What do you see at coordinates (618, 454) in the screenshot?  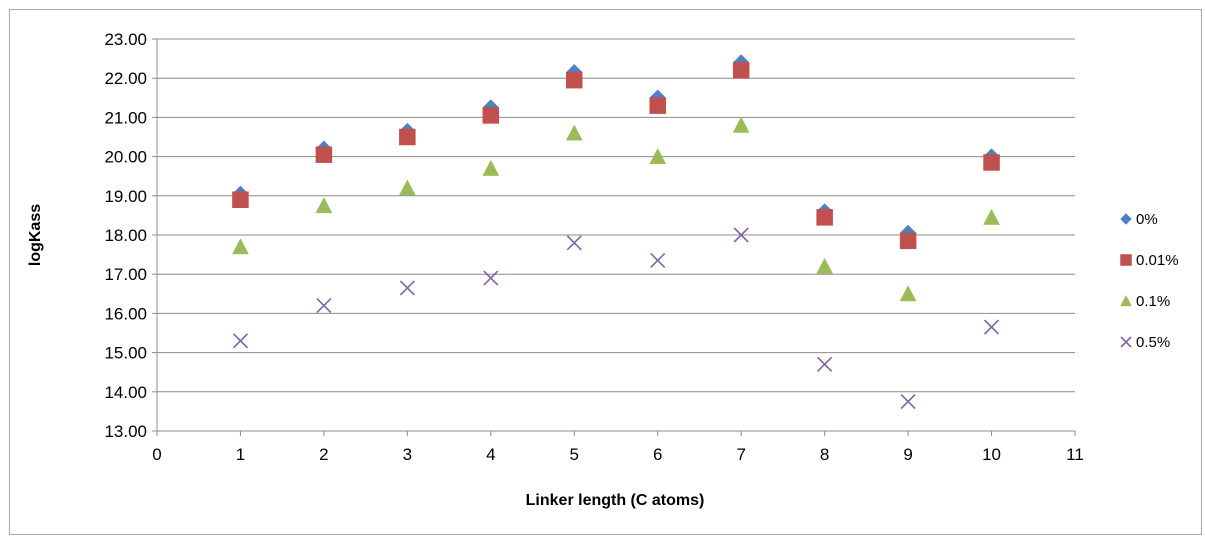 I see `x-axis-ticks: 0 1 2 3 4 5 6 7 8 9 10 11` at bounding box center [618, 454].